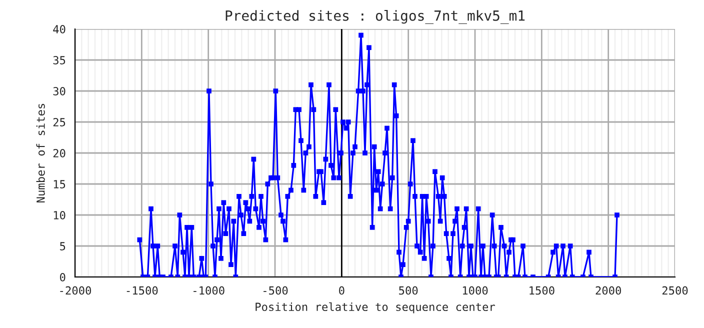 The image size is (704, 328). Describe the element at coordinates (76, 290) in the screenshot. I see `x-tick-label: -2000` at that location.